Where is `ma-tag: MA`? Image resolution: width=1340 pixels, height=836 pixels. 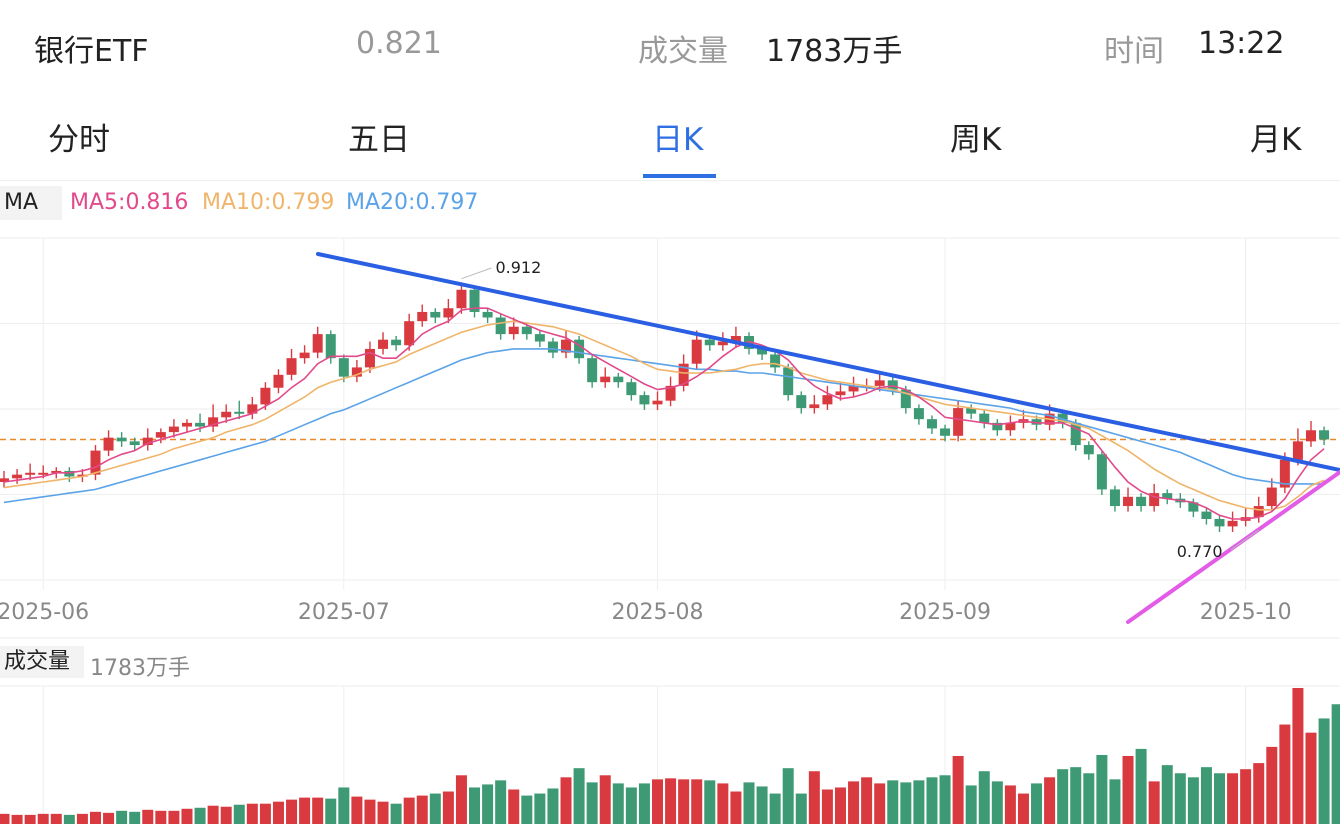
ma-tag: MA is located at coordinates (31, 203).